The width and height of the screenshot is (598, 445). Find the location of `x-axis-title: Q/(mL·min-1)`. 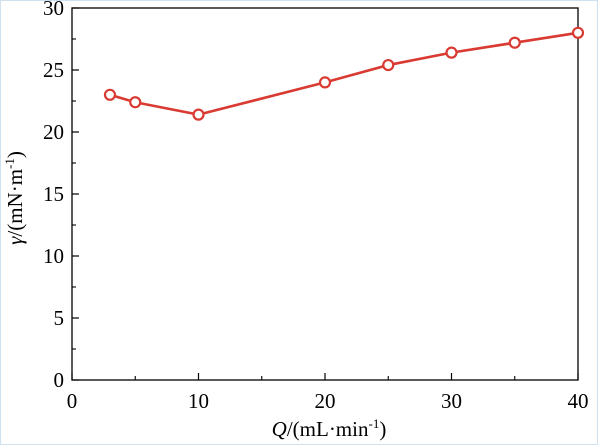

x-axis-title: Q/(mL·min-1) is located at coordinates (329, 428).